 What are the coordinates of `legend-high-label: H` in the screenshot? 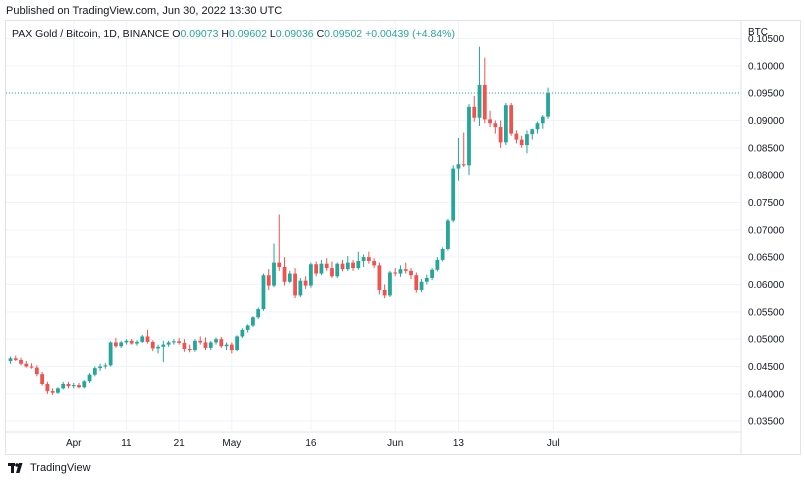 It's located at (225, 34).